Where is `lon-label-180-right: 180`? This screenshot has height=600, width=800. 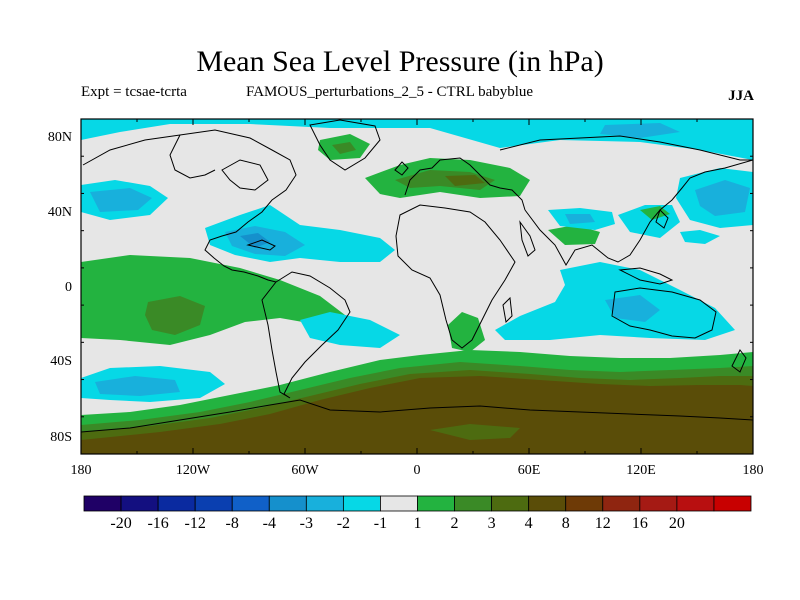
lon-label-180-right: 180 is located at coordinates (753, 470).